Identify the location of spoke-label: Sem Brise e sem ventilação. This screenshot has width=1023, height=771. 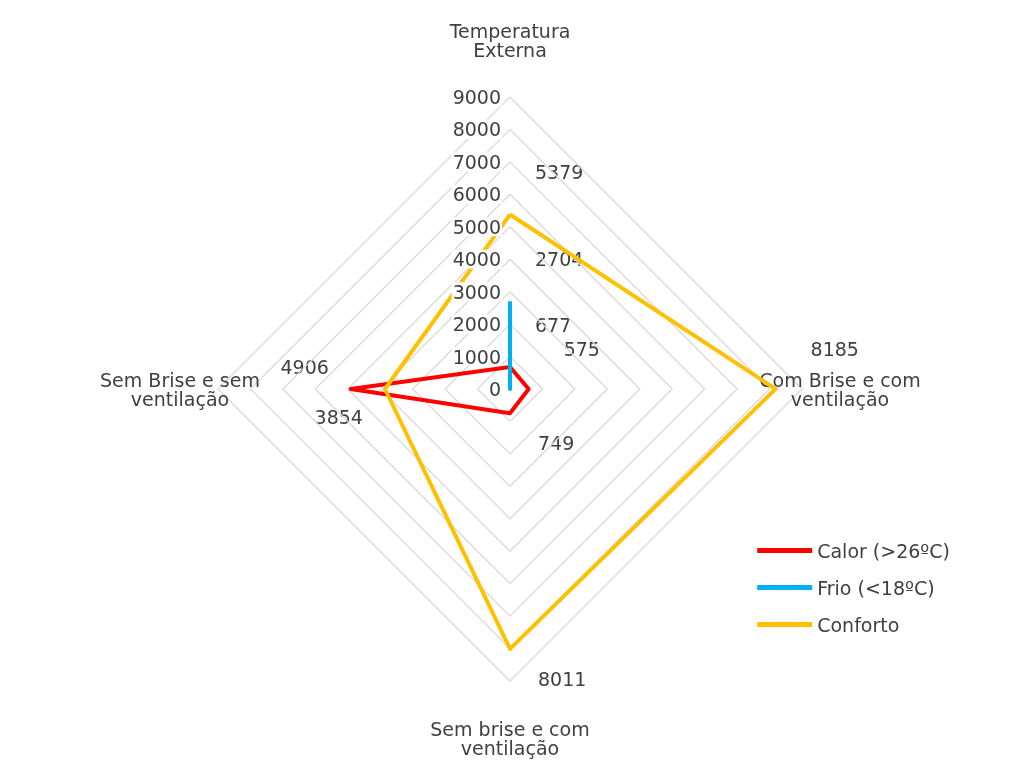
(180, 389).